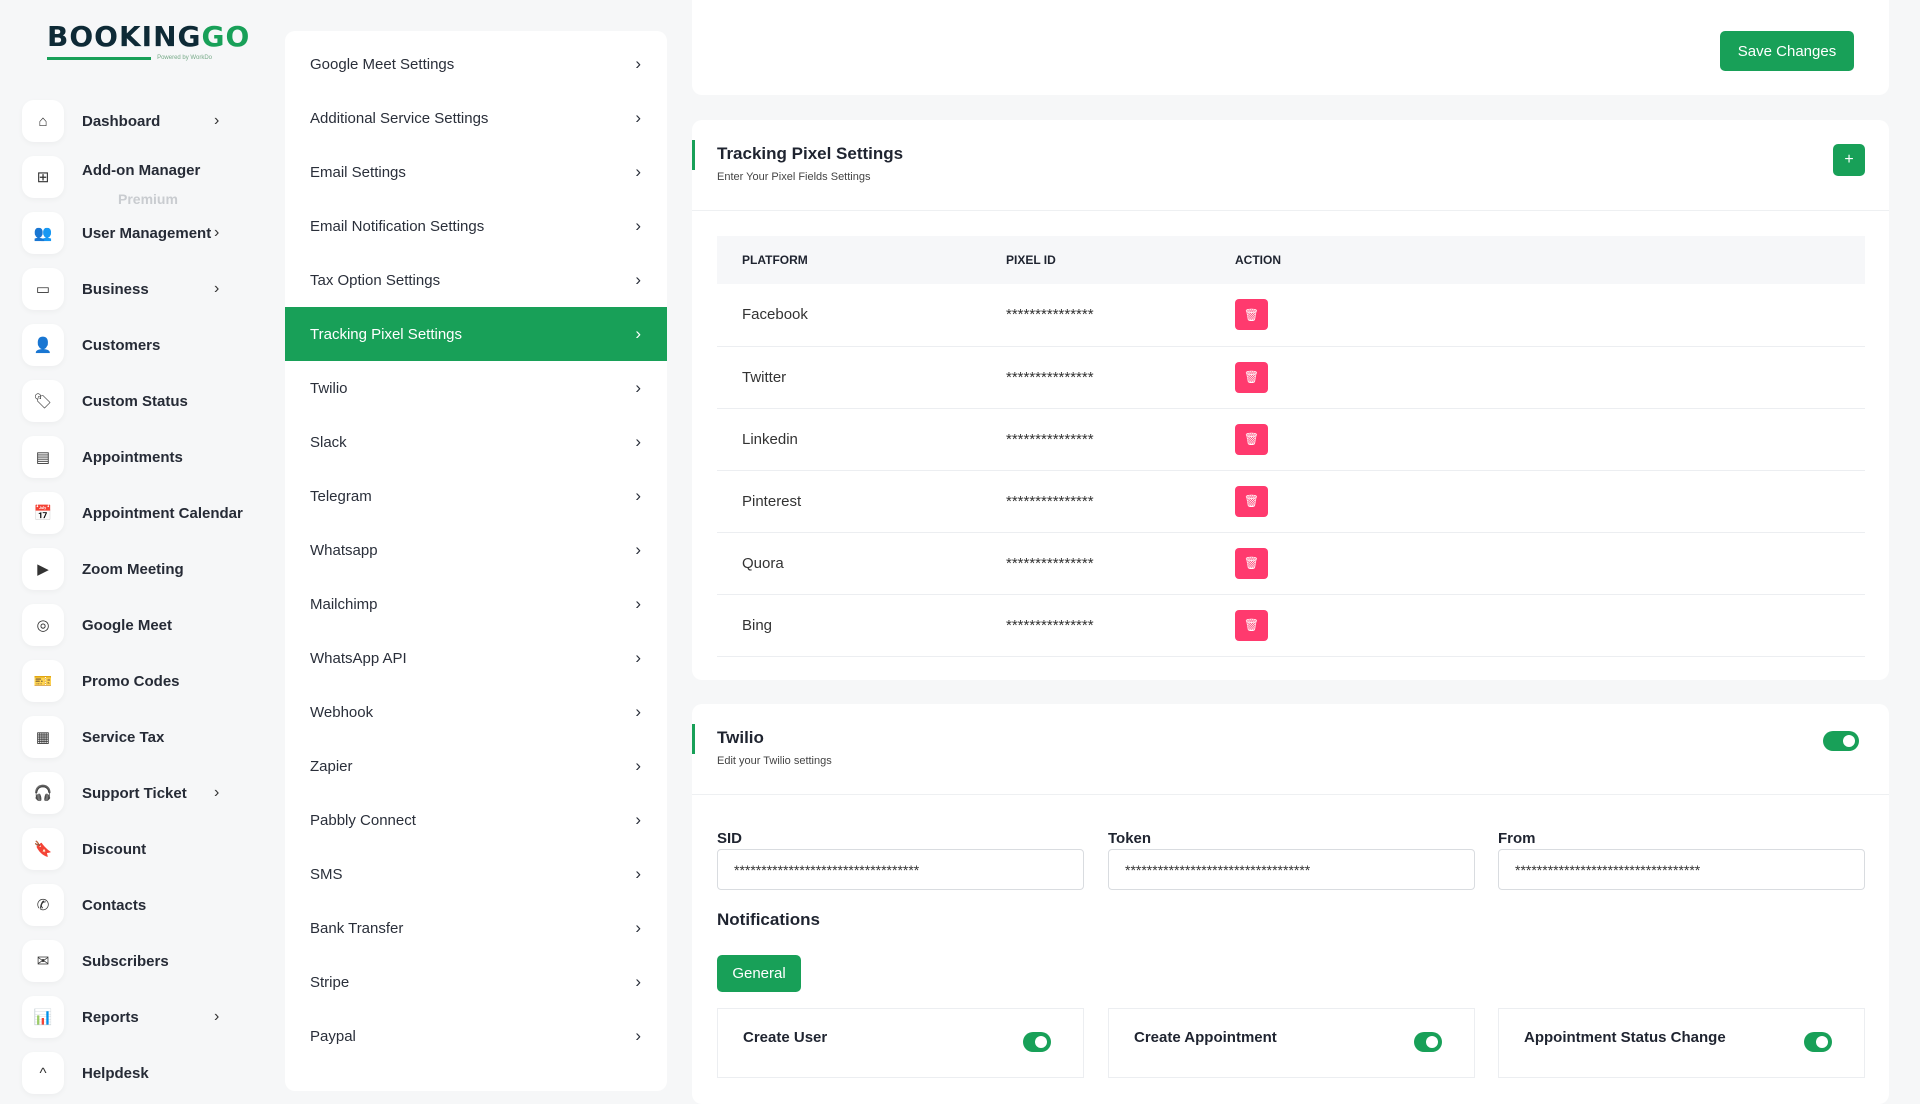  Describe the element at coordinates (127, 289) in the screenshot. I see `sidebar-item-business: ▭ Business ›` at that location.